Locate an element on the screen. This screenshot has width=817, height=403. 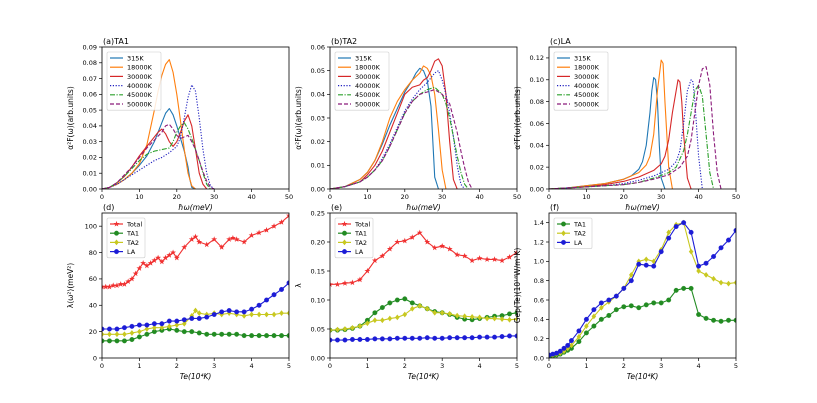
legend-marker-ta2 is located at coordinates (116, 242).